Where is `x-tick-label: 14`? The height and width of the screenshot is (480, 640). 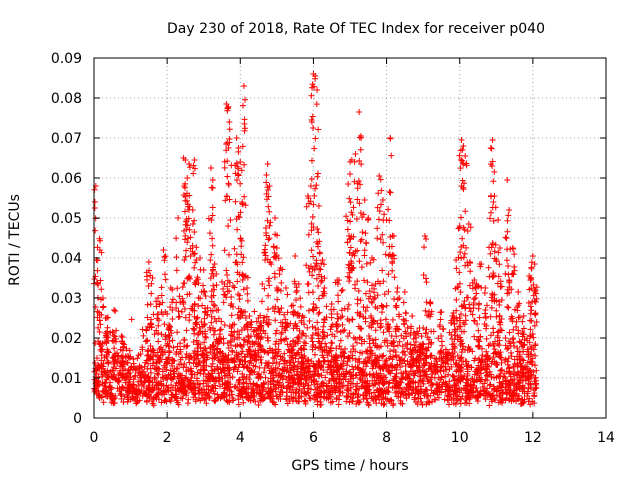
x-tick-label: 14 is located at coordinates (606, 438).